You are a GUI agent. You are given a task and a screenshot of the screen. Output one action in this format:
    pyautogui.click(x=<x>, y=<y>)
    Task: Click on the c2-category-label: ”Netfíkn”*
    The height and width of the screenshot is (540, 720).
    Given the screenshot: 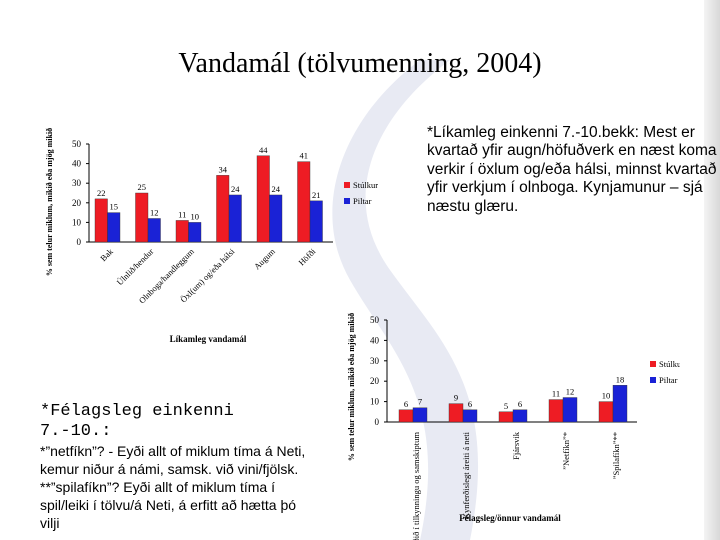 What is the action you would take?
    pyautogui.click(x=566, y=451)
    